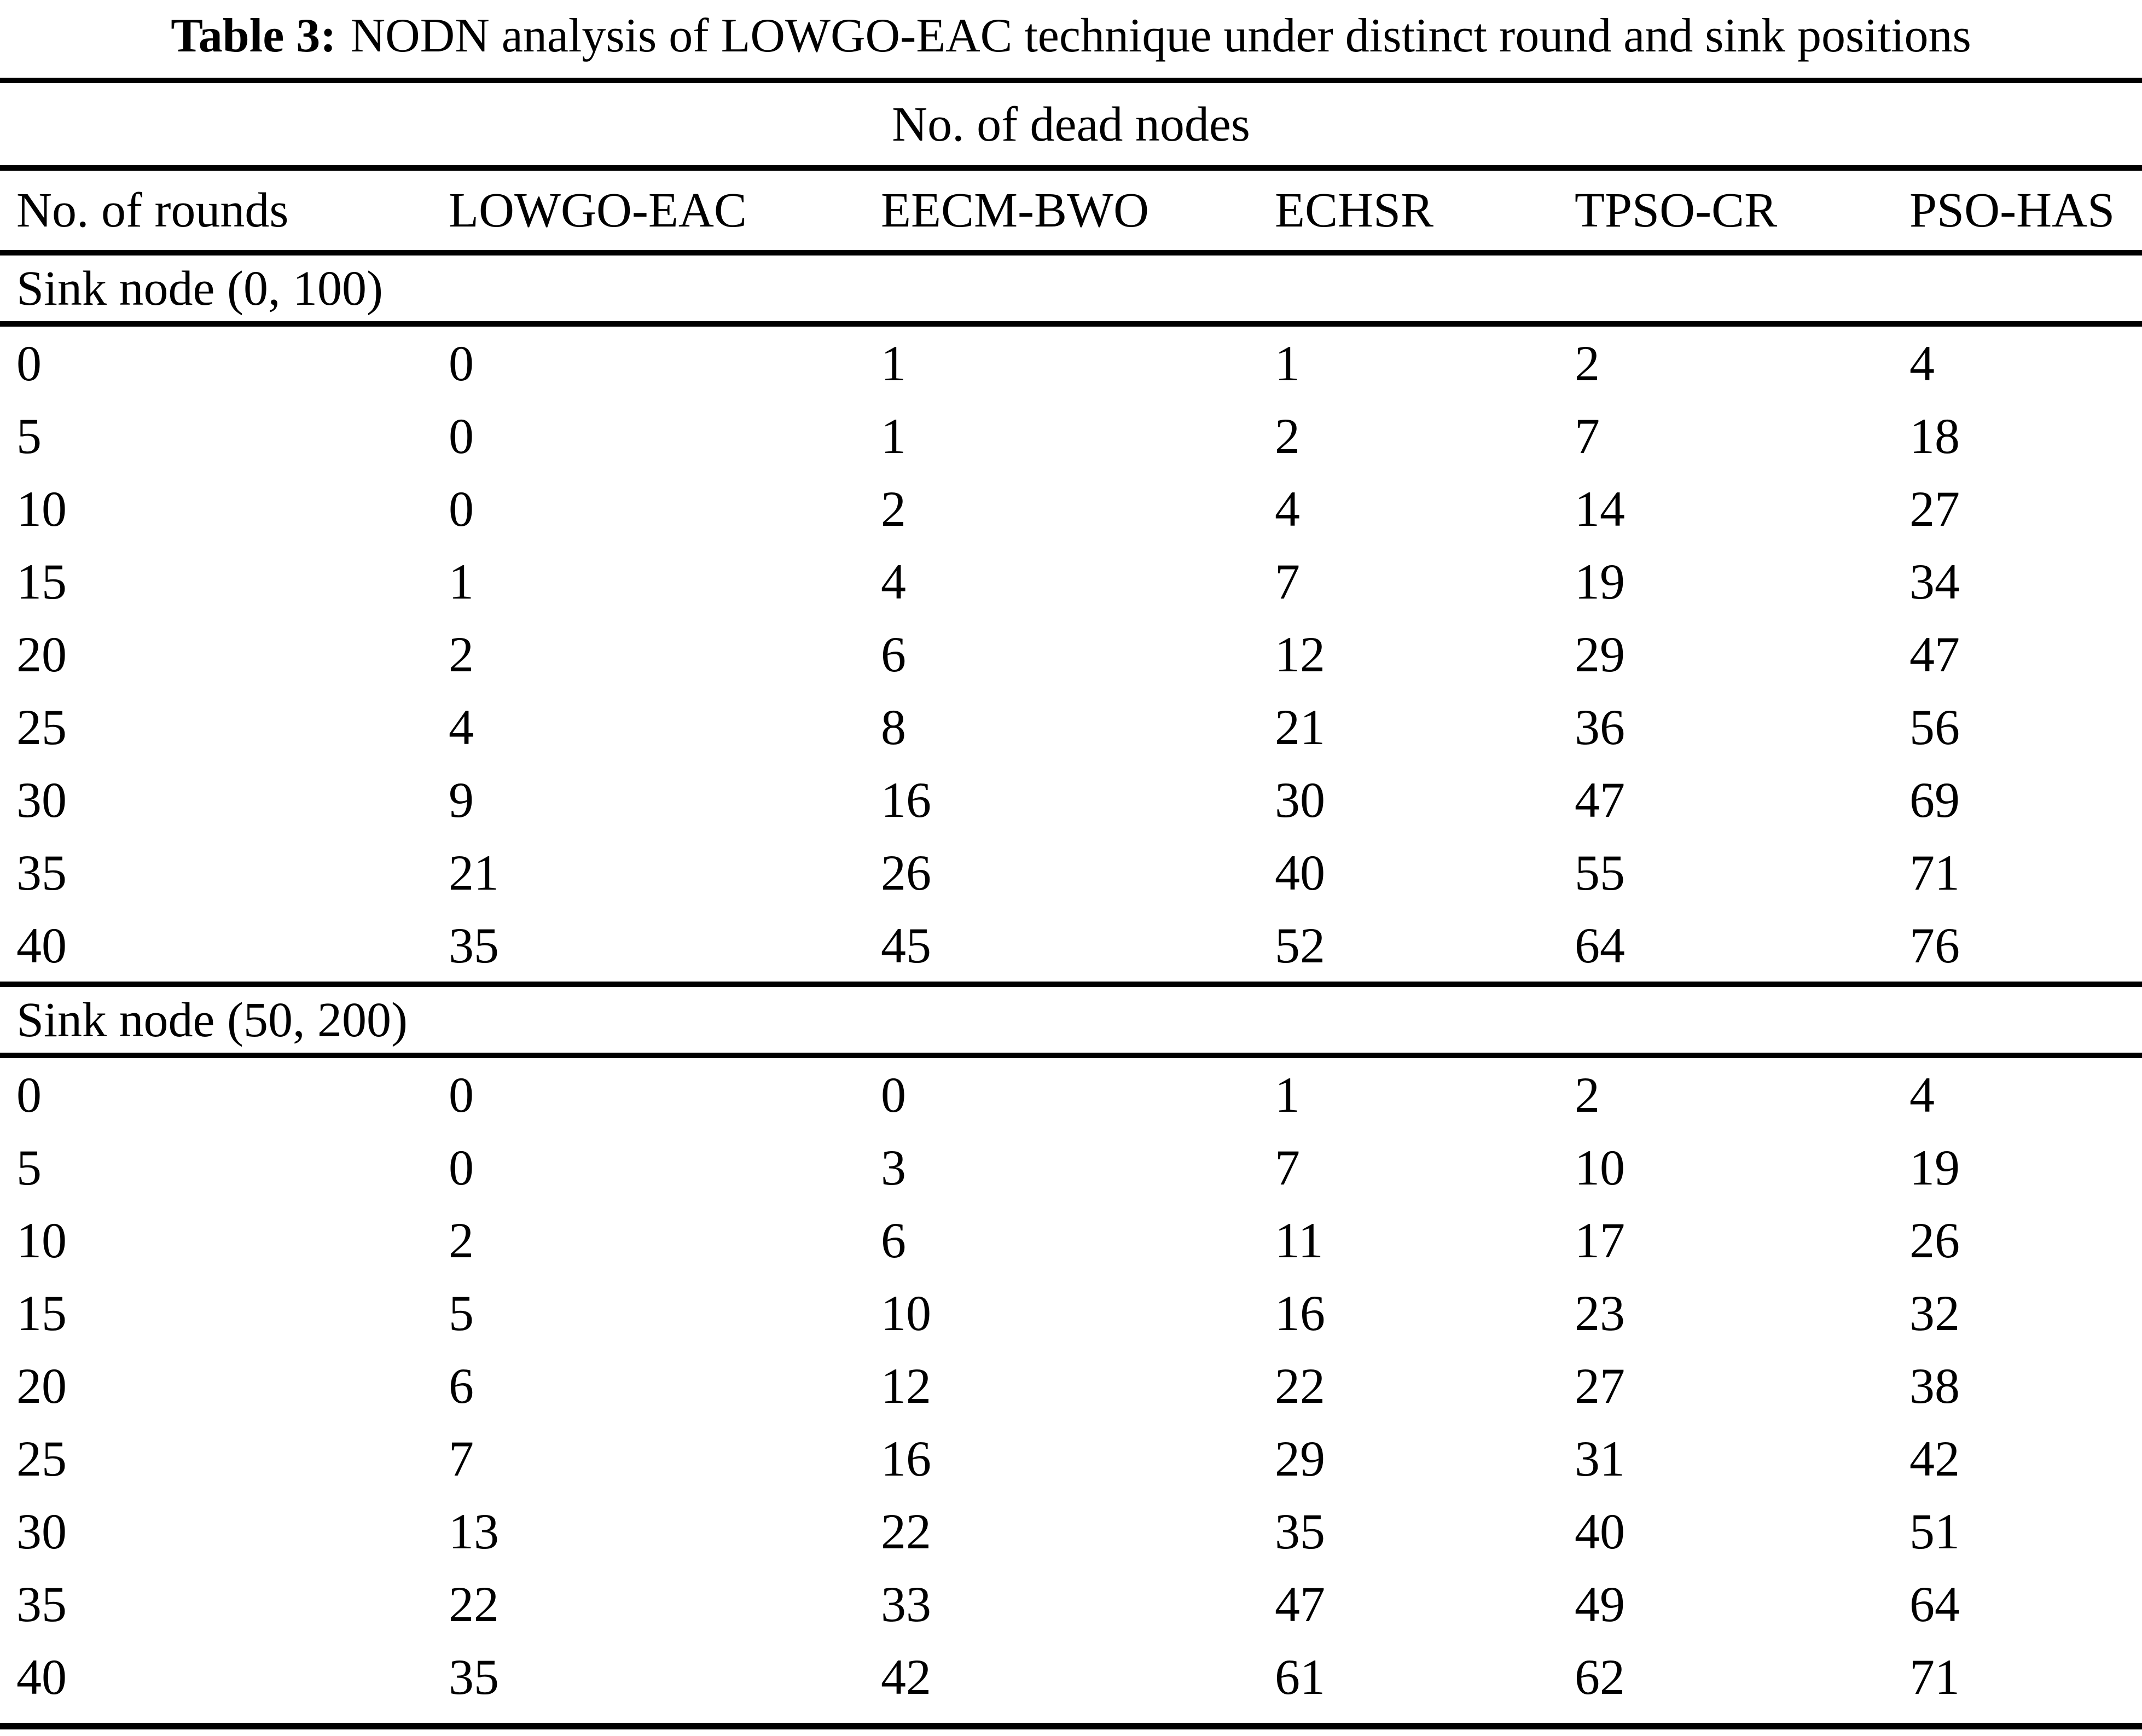  I want to click on top-rule, so click(1071, 80).